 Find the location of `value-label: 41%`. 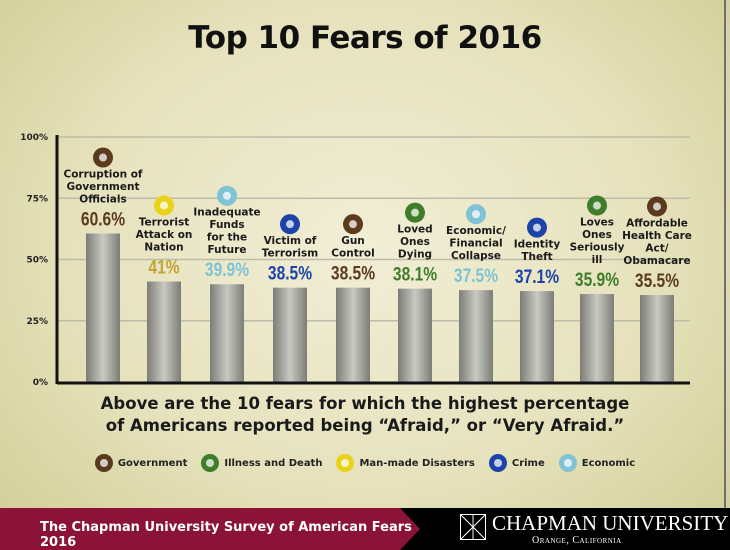

value-label: 41% is located at coordinates (163, 267).